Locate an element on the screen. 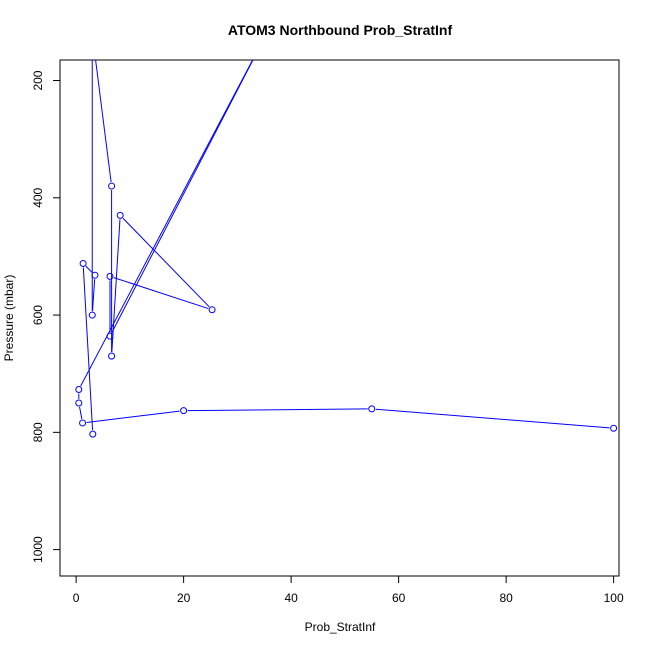 The image size is (650, 650). y-tick-label: 200 is located at coordinates (38, 80).